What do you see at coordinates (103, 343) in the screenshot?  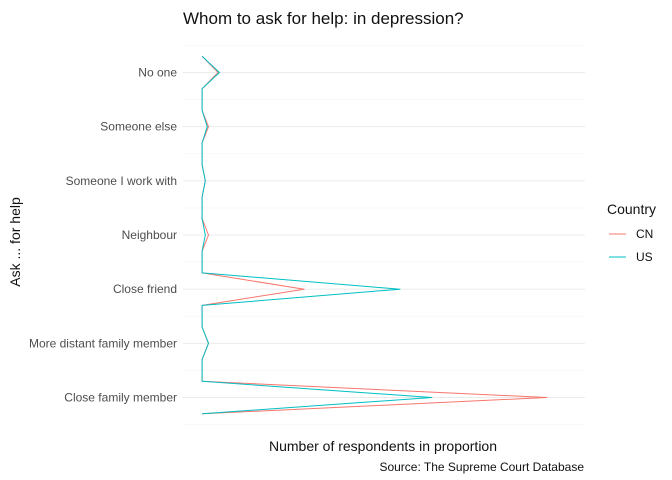 I see `y-tick-label: More distant family member` at bounding box center [103, 343].